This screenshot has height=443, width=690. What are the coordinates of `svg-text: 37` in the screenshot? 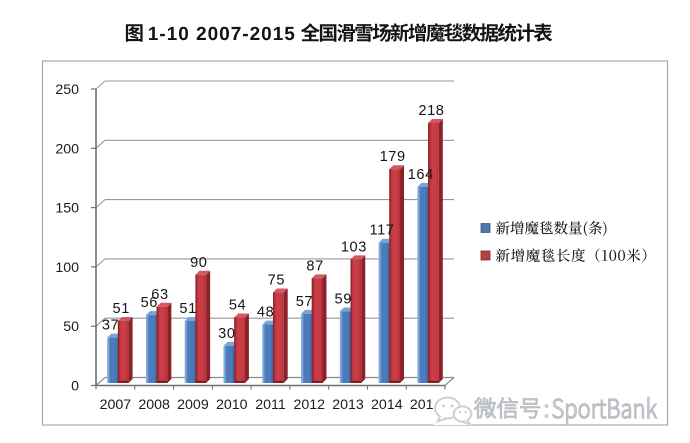 It's located at (110, 326).